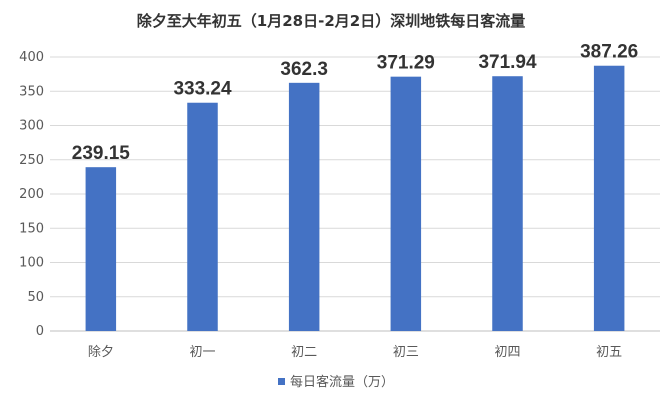 The width and height of the screenshot is (662, 403). I want to click on legend-swatch, so click(281, 381).